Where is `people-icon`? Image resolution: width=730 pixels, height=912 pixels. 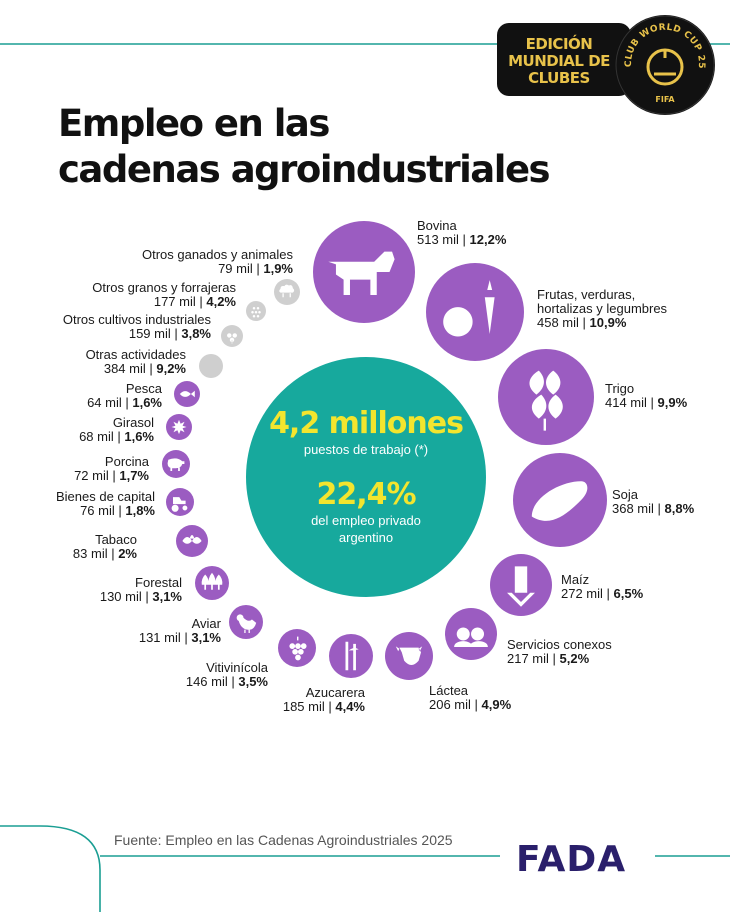
people-icon is located at coordinates (471, 637).